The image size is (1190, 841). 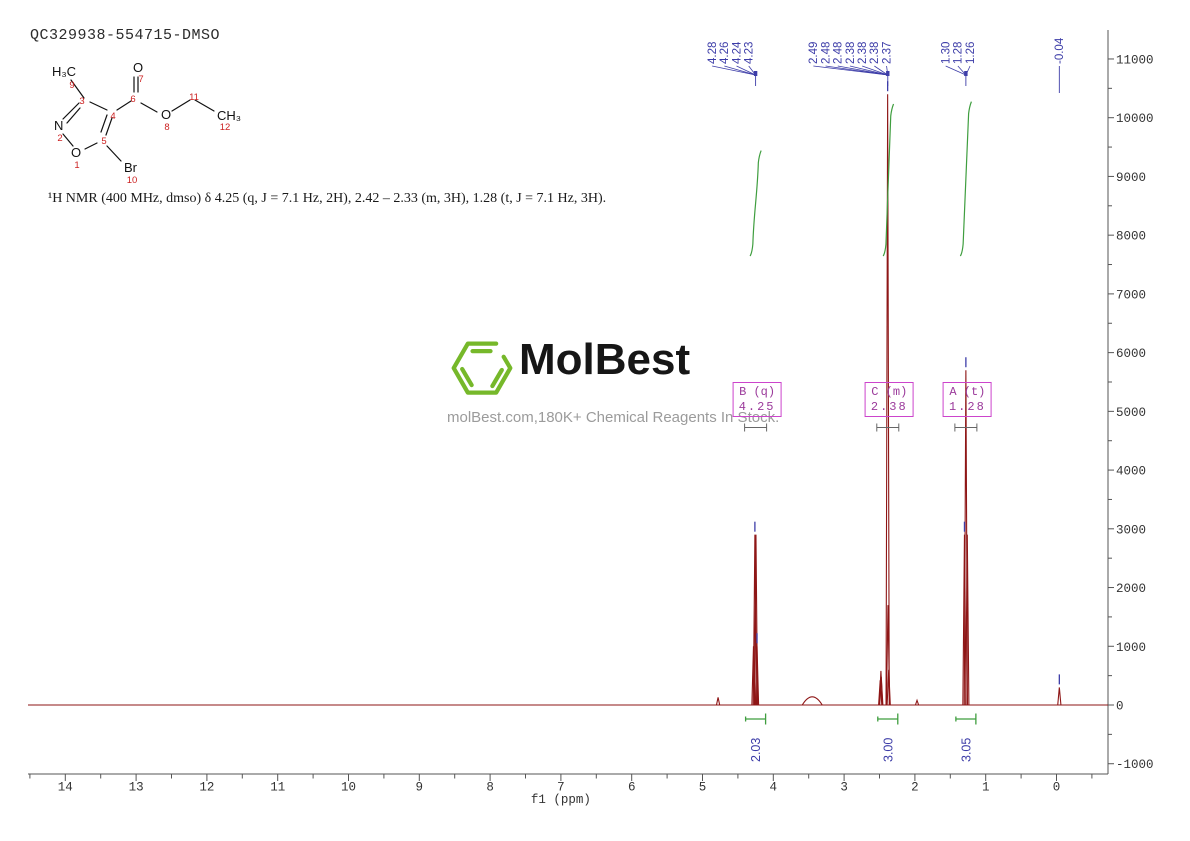 I want to click on integral-curves, so click(x=860, y=179).